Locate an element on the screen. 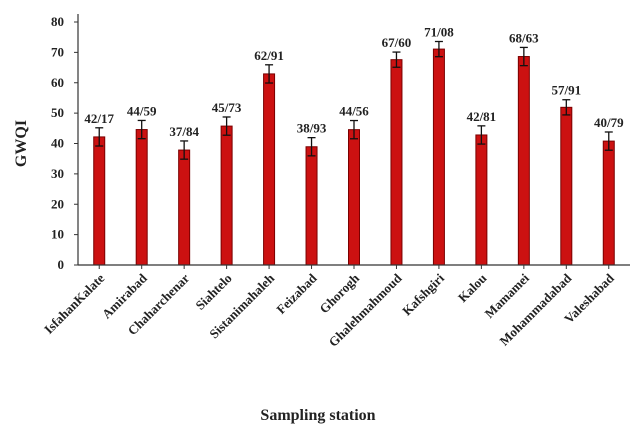  y-tick-label: 40 is located at coordinates (57, 143).